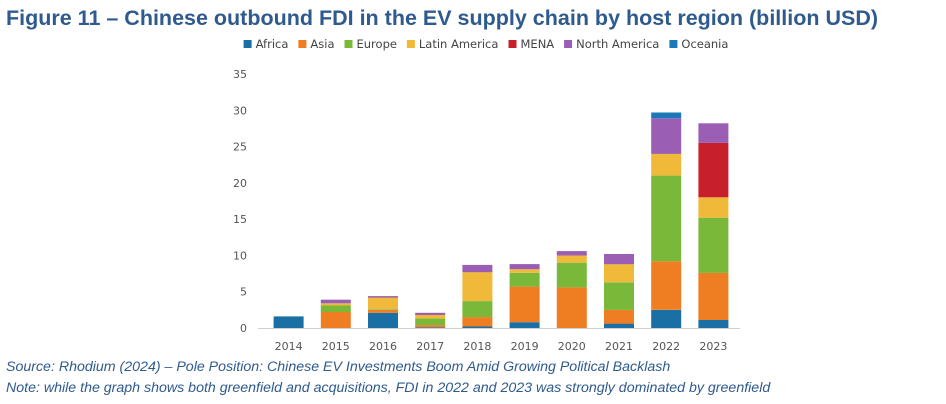 The height and width of the screenshot is (404, 946). Describe the element at coordinates (322, 44) in the screenshot. I see `legend-label-asia: Asia` at that location.